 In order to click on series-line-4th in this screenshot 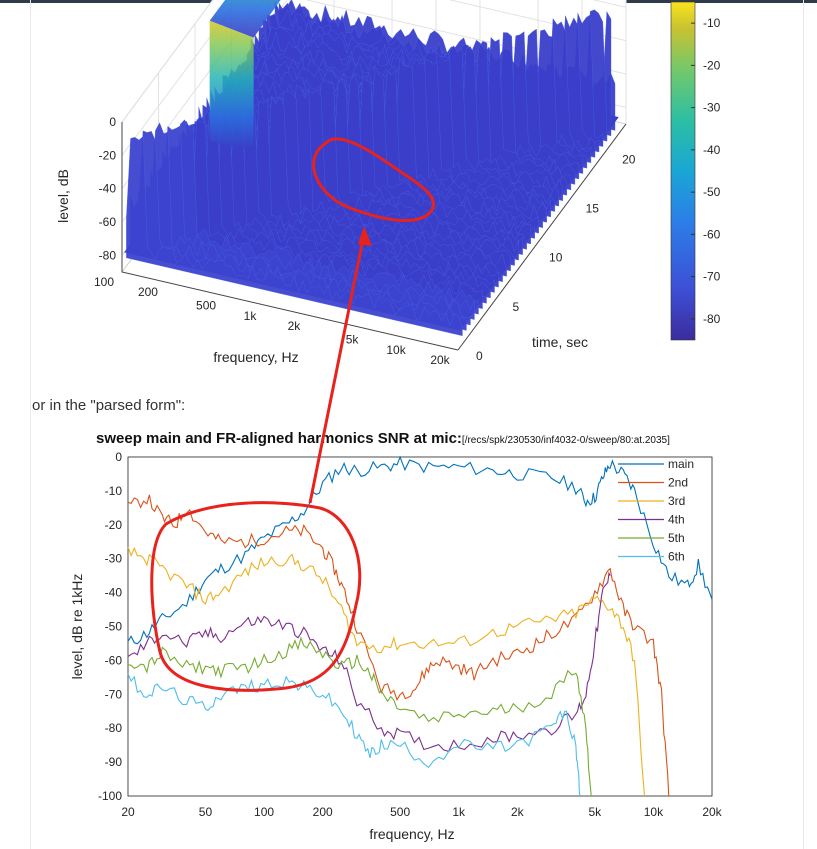, I will do `click(369, 662)`.